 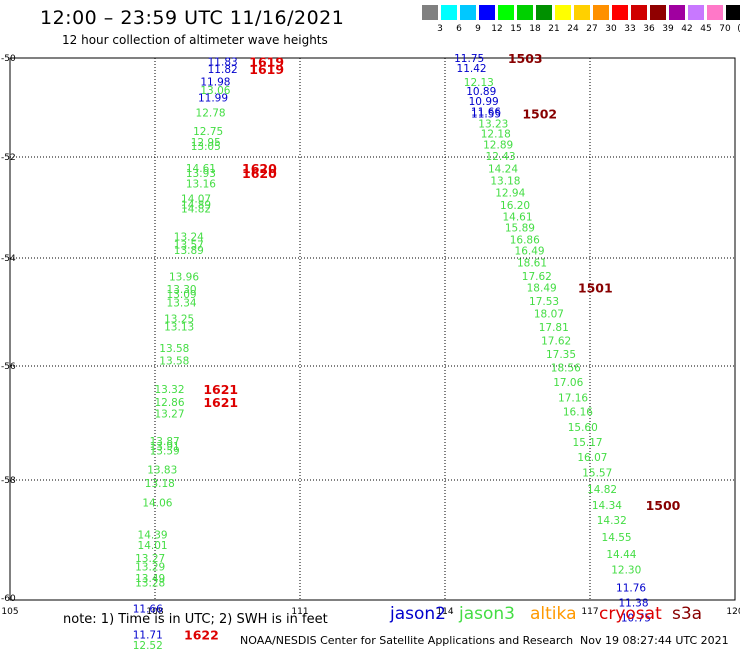 I want to click on swh-value: 12.89, so click(x=498, y=146).